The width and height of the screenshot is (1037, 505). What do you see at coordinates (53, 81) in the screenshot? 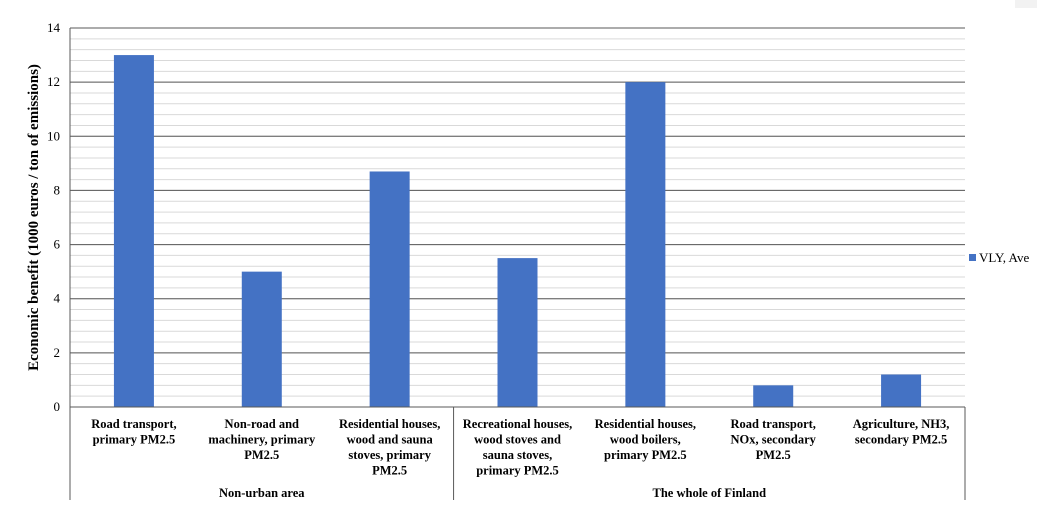
I see `y-tick-label: 12` at bounding box center [53, 81].